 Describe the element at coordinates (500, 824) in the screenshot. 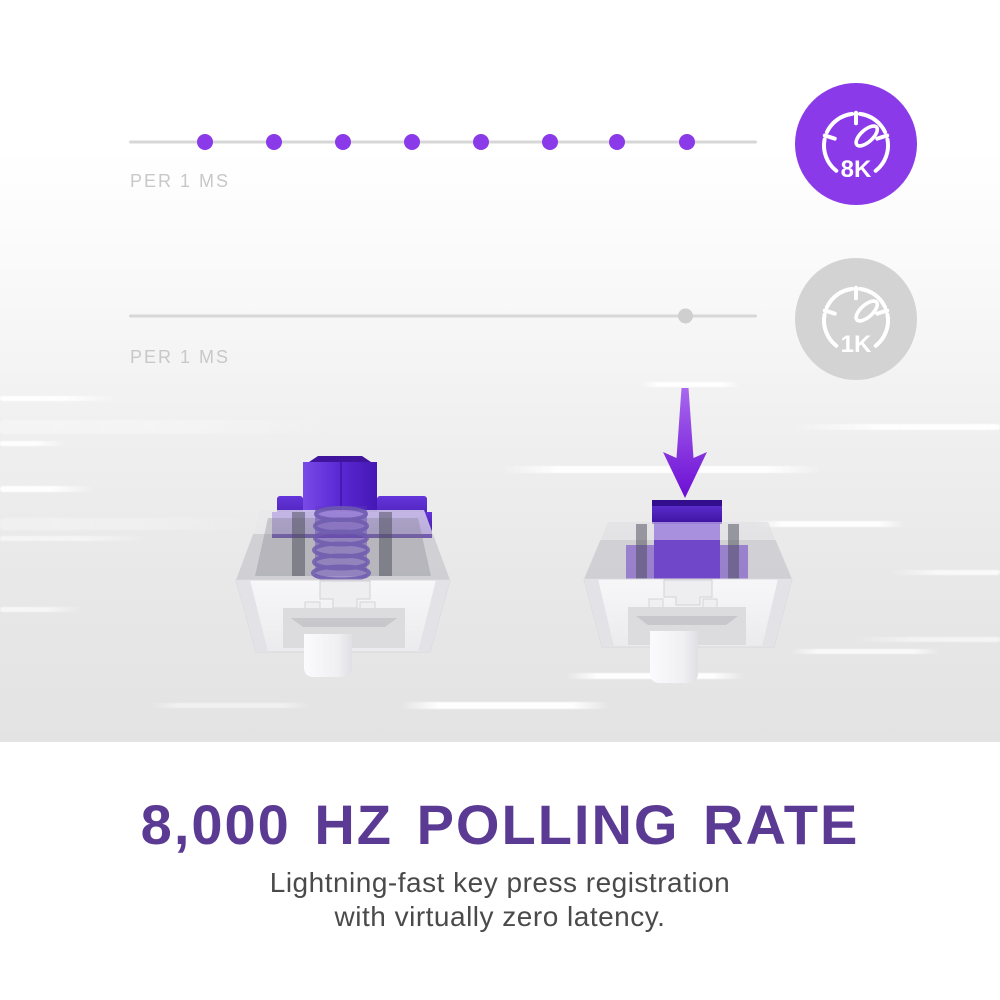

I see `headline-title: 8,000 HZ POLLING RATE` at that location.